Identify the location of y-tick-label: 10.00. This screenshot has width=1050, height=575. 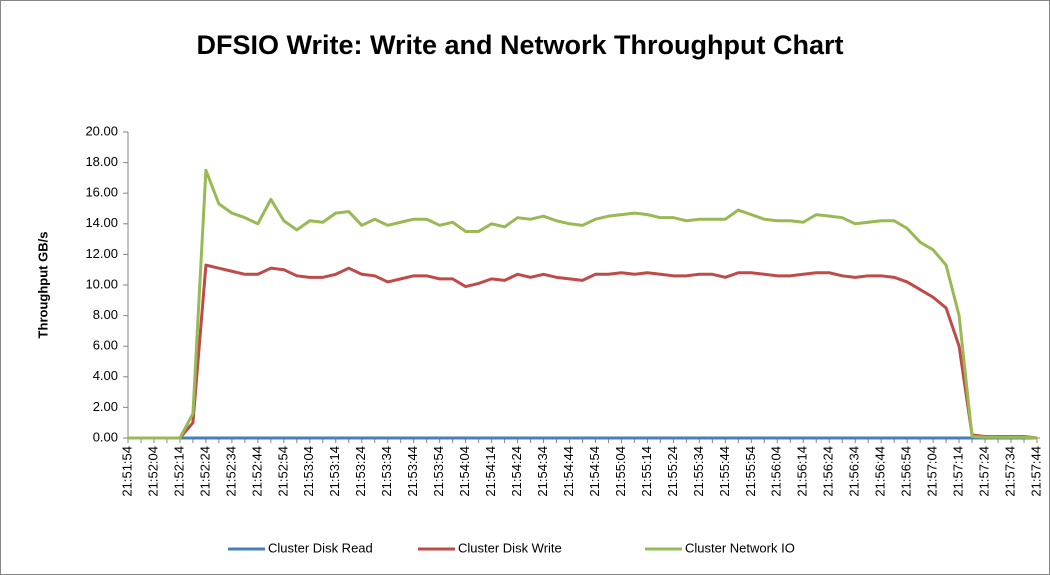
(101, 283).